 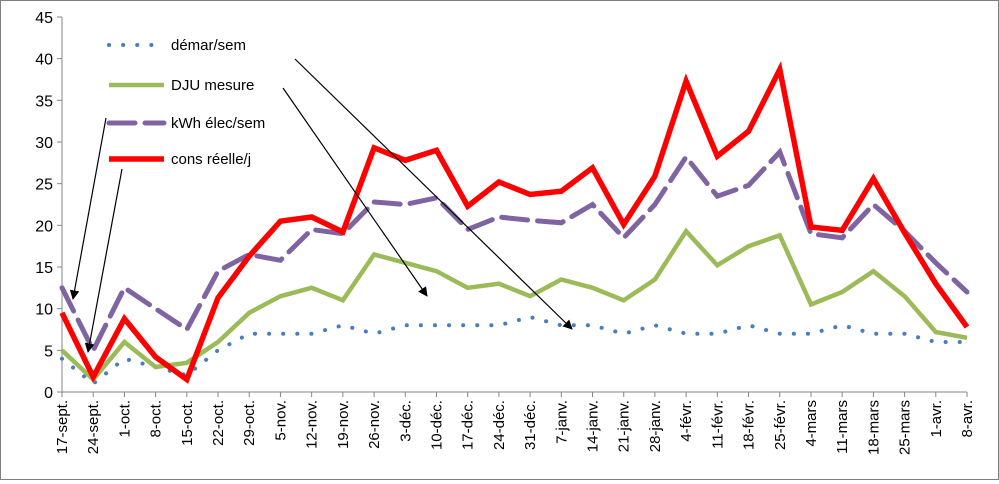 I want to click on legend-label: DJU mesure, so click(x=212, y=85).